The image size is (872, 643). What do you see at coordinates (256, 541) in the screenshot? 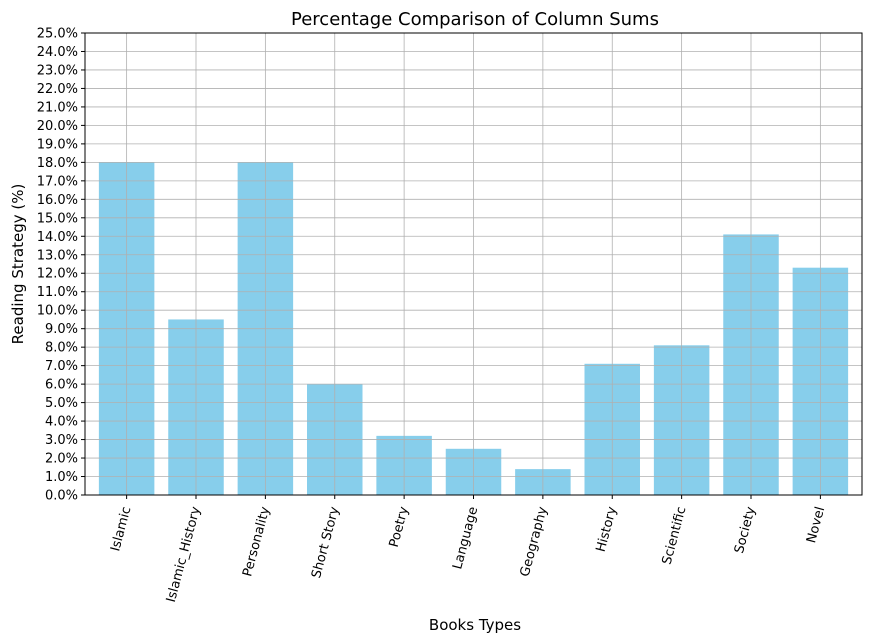
I see `x-tick-label: Personality` at bounding box center [256, 541].